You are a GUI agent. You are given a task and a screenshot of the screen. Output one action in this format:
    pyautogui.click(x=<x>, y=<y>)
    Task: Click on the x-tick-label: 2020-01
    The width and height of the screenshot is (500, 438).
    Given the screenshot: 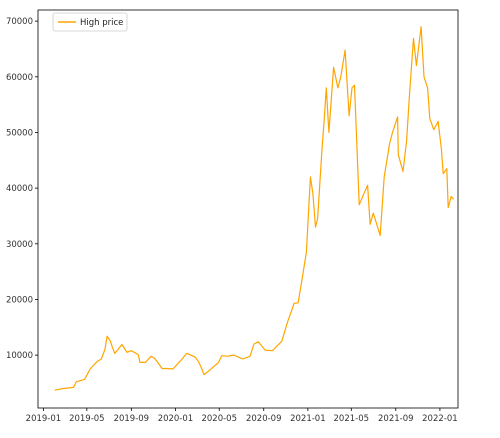 What is the action you would take?
    pyautogui.click(x=176, y=419)
    